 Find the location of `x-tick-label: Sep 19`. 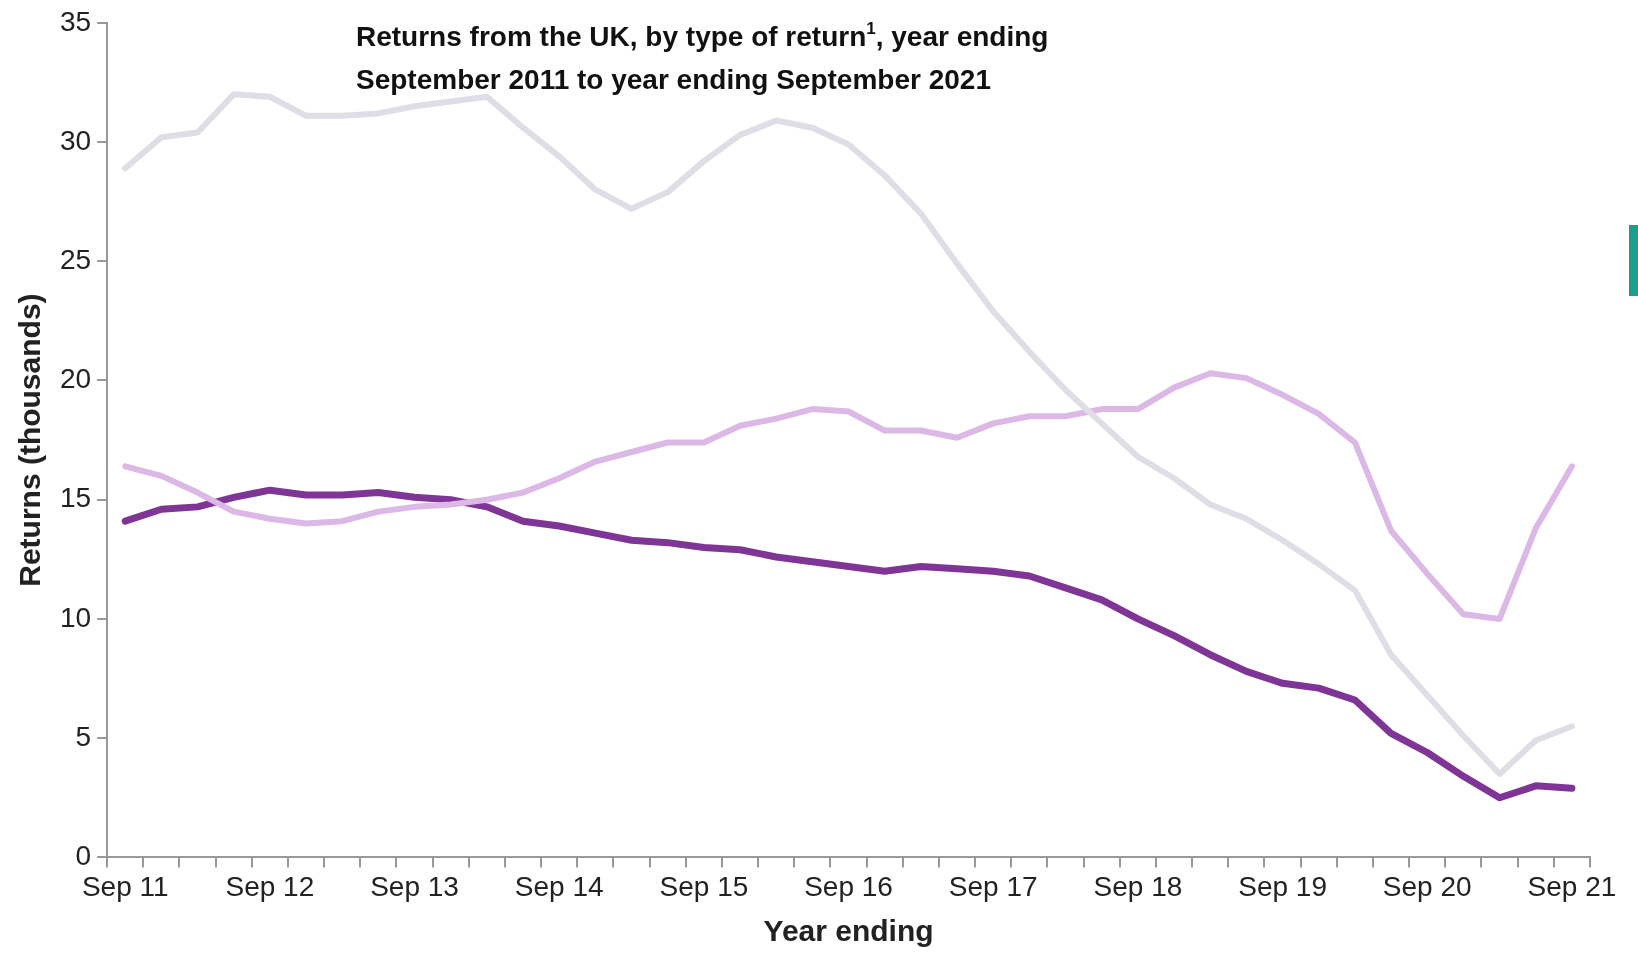

x-tick-label: Sep 19 is located at coordinates (1282, 886).